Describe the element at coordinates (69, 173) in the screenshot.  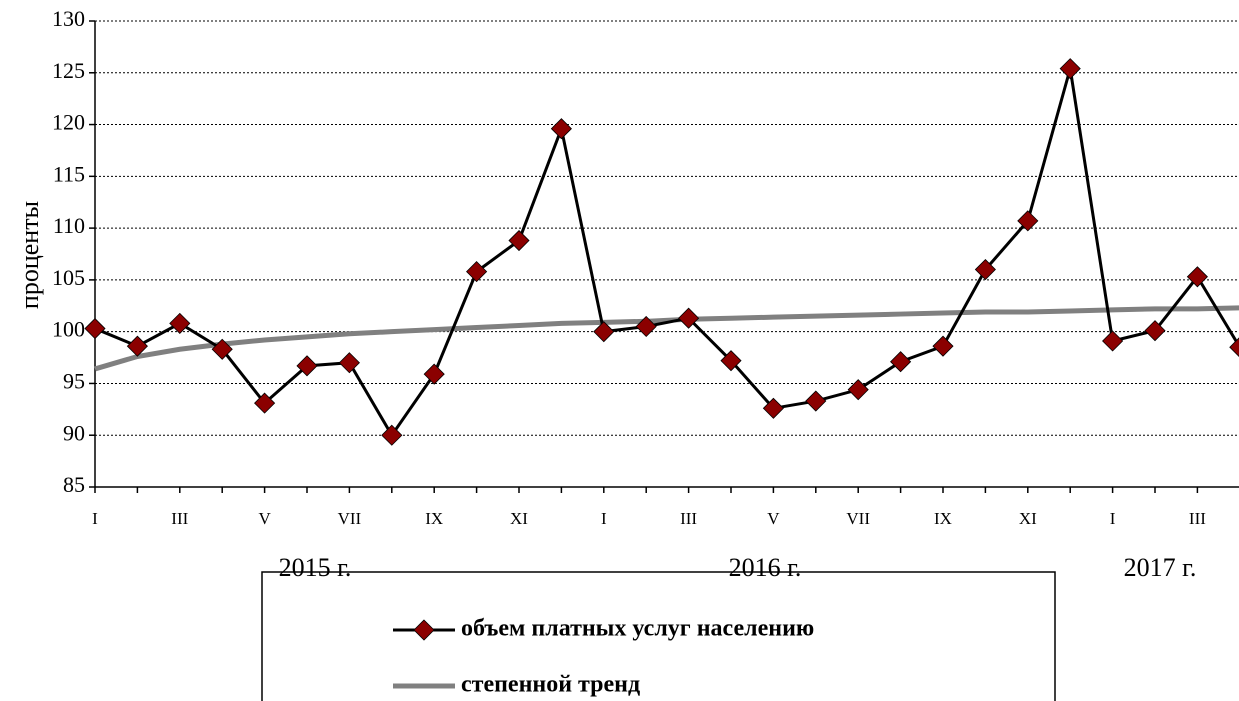
I see `y-tick-label: 115` at that location.